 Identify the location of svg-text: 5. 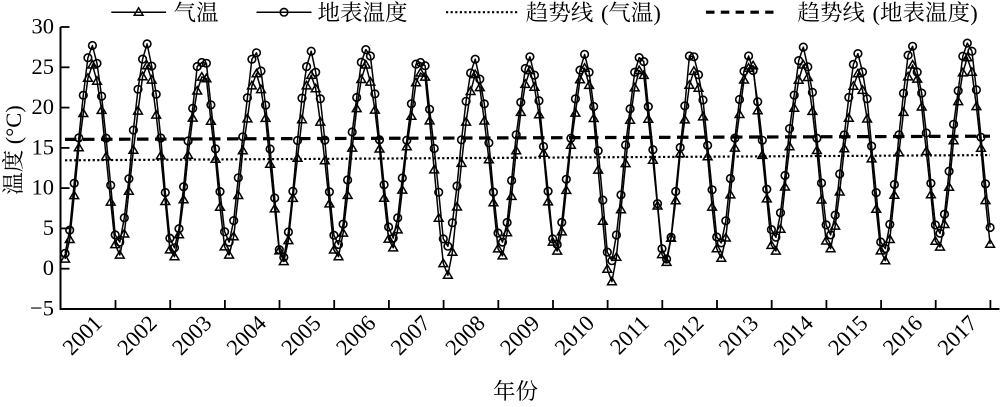
(48, 227).